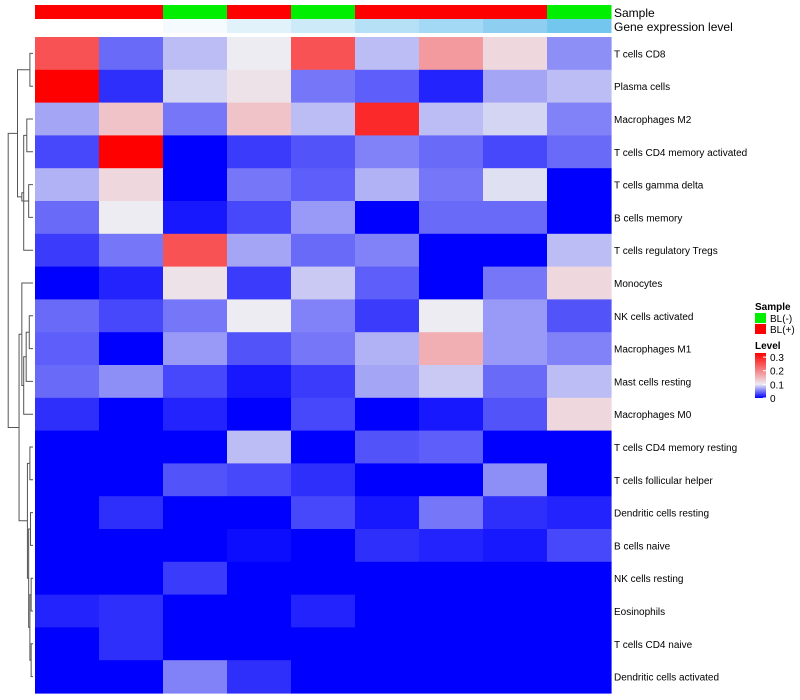 This screenshot has width=800, height=700. Describe the element at coordinates (653, 645) in the screenshot. I see `row-label: T cells CD4 naive` at that location.